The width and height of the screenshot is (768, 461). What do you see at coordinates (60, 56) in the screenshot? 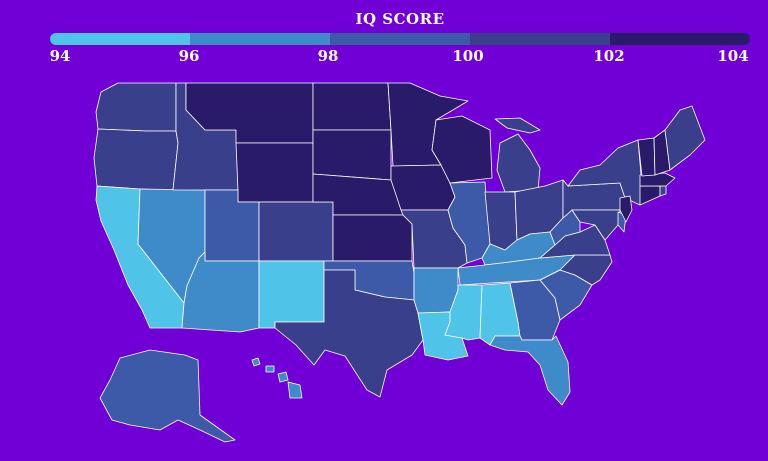
I see `legend-tick-94: 94` at bounding box center [60, 56].